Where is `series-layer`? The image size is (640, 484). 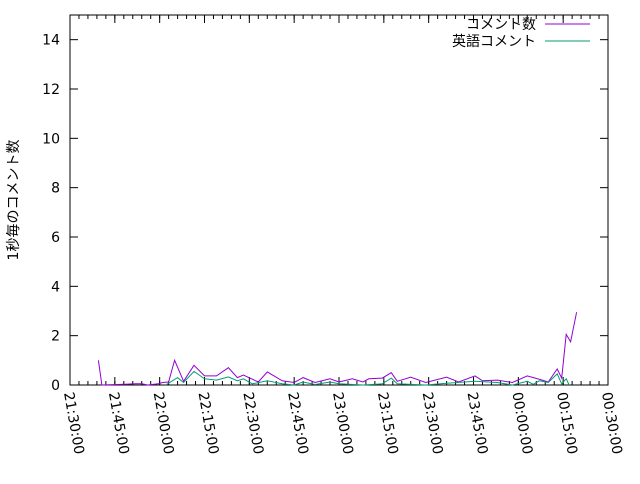 series-layer is located at coordinates (337, 349).